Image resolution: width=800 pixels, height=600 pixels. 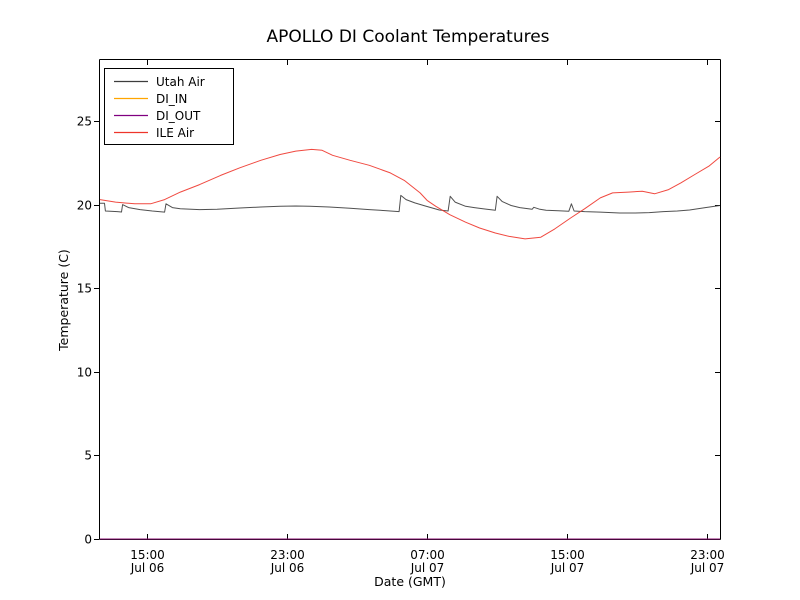 I want to click on legend-label: DI_OUT, so click(x=178, y=115).